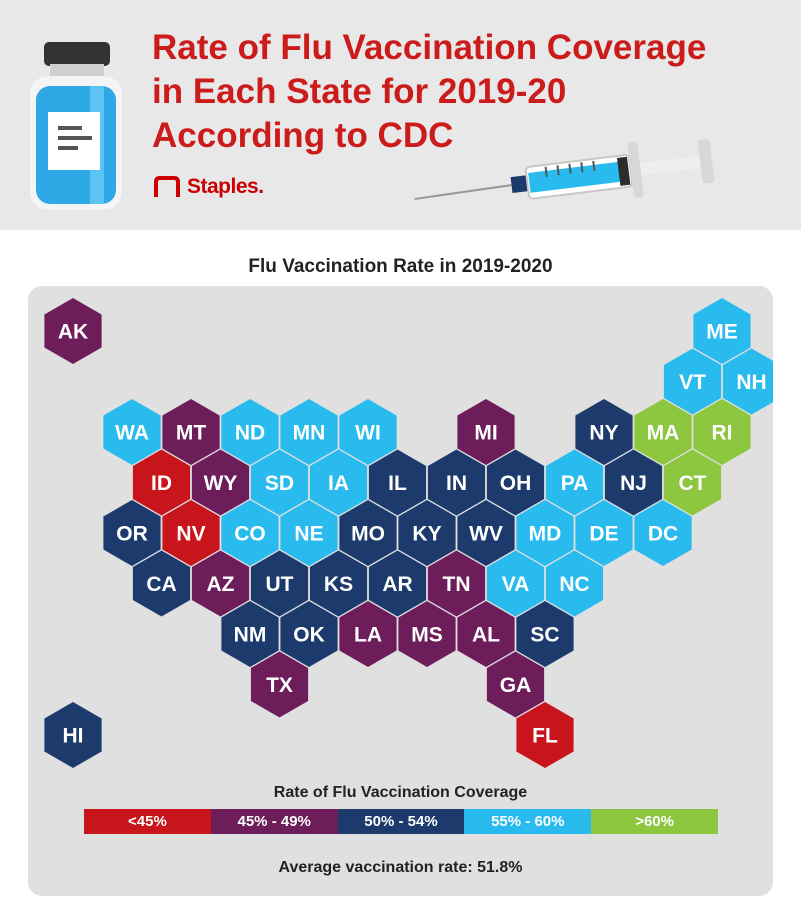  I want to click on state-label: NJ, so click(633, 483).